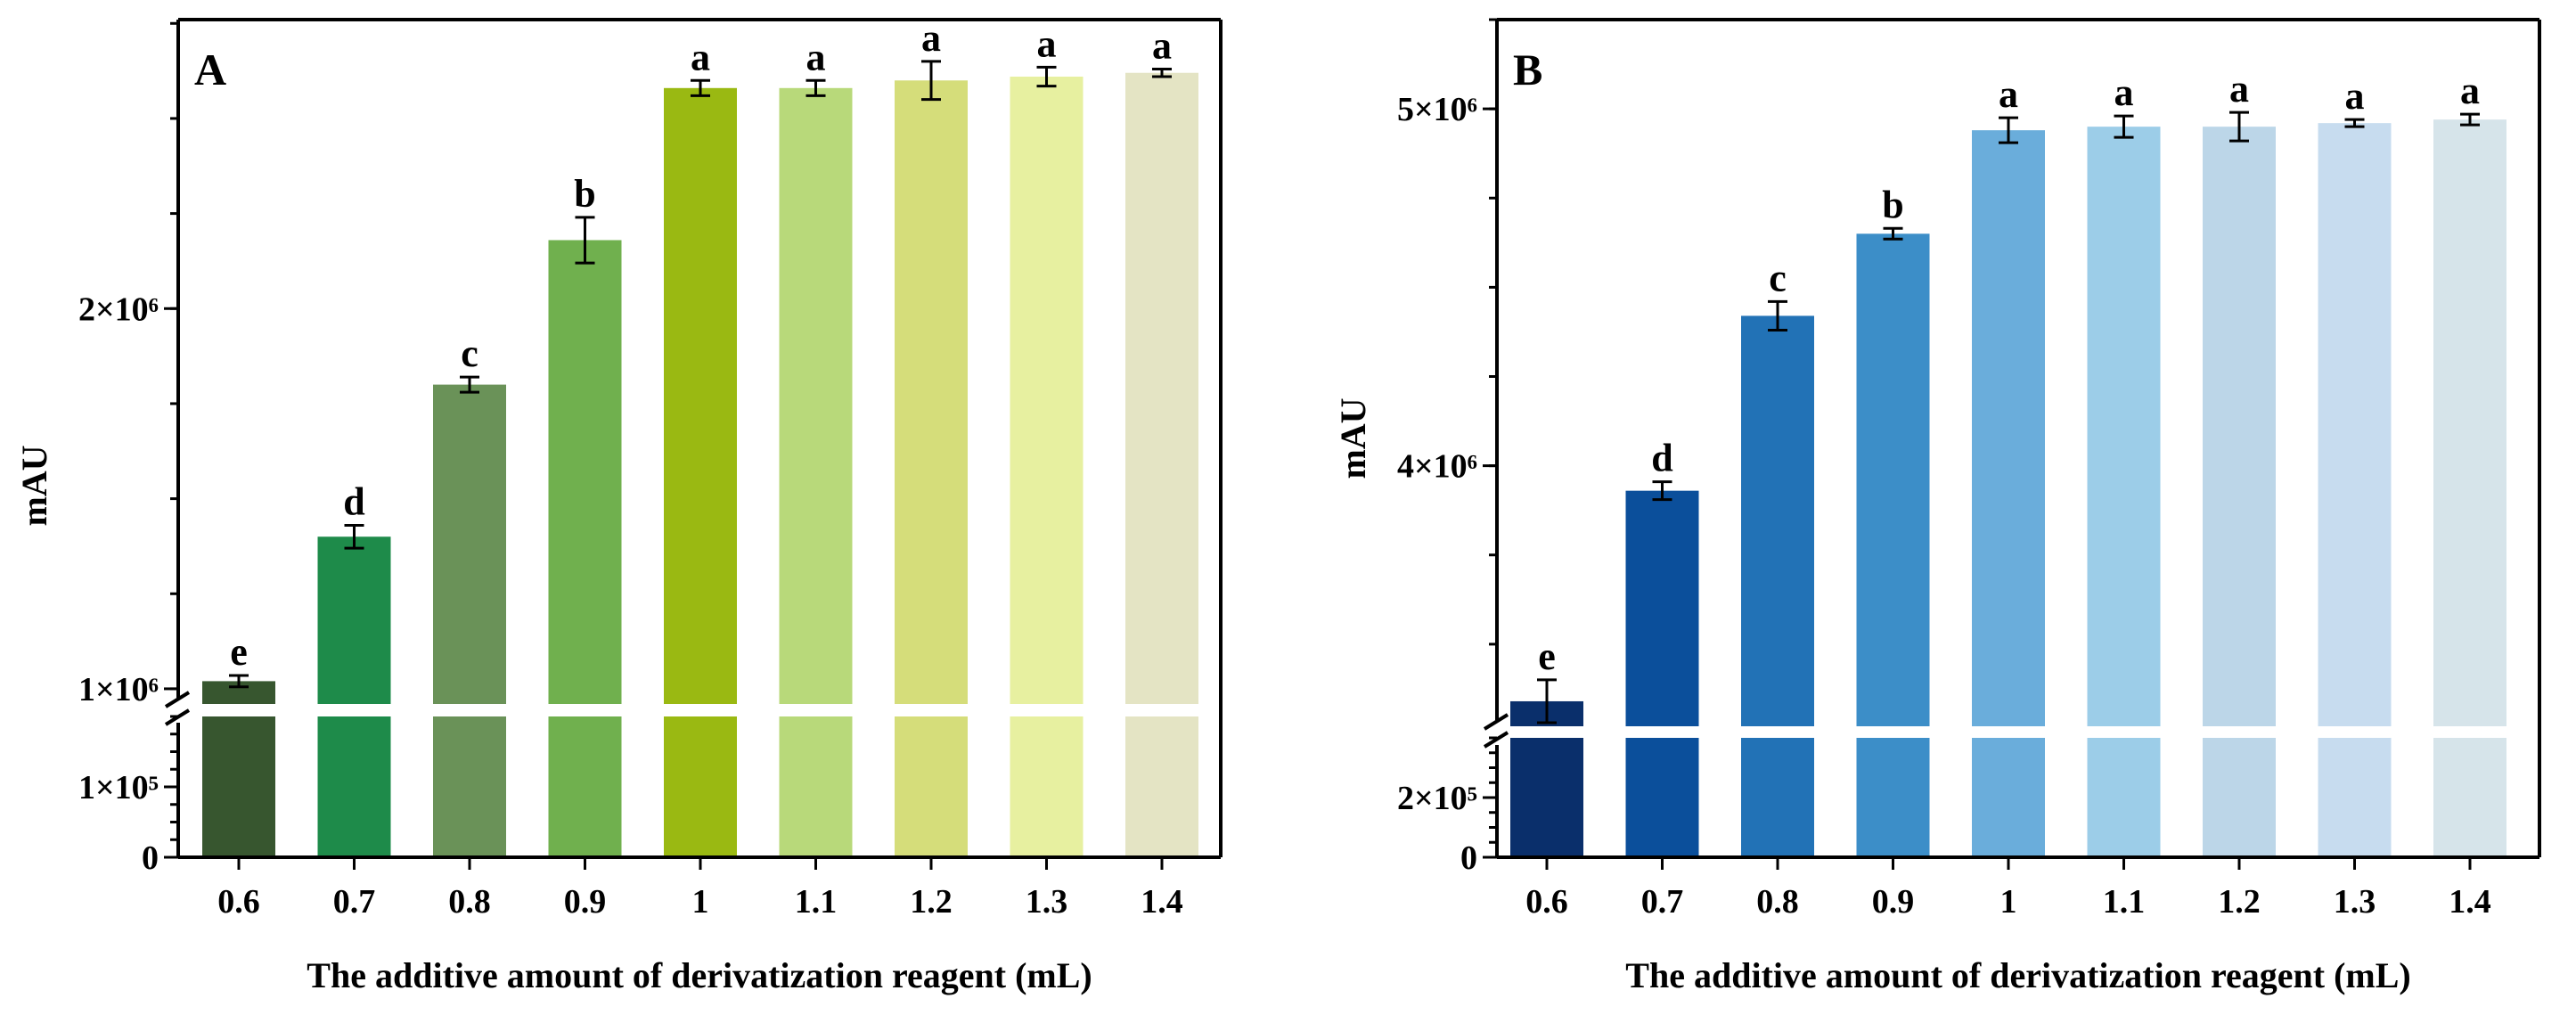 Image resolution: width=2576 pixels, height=1015 pixels. I want to click on y-tick-label: 1×10⁶, so click(118, 689).